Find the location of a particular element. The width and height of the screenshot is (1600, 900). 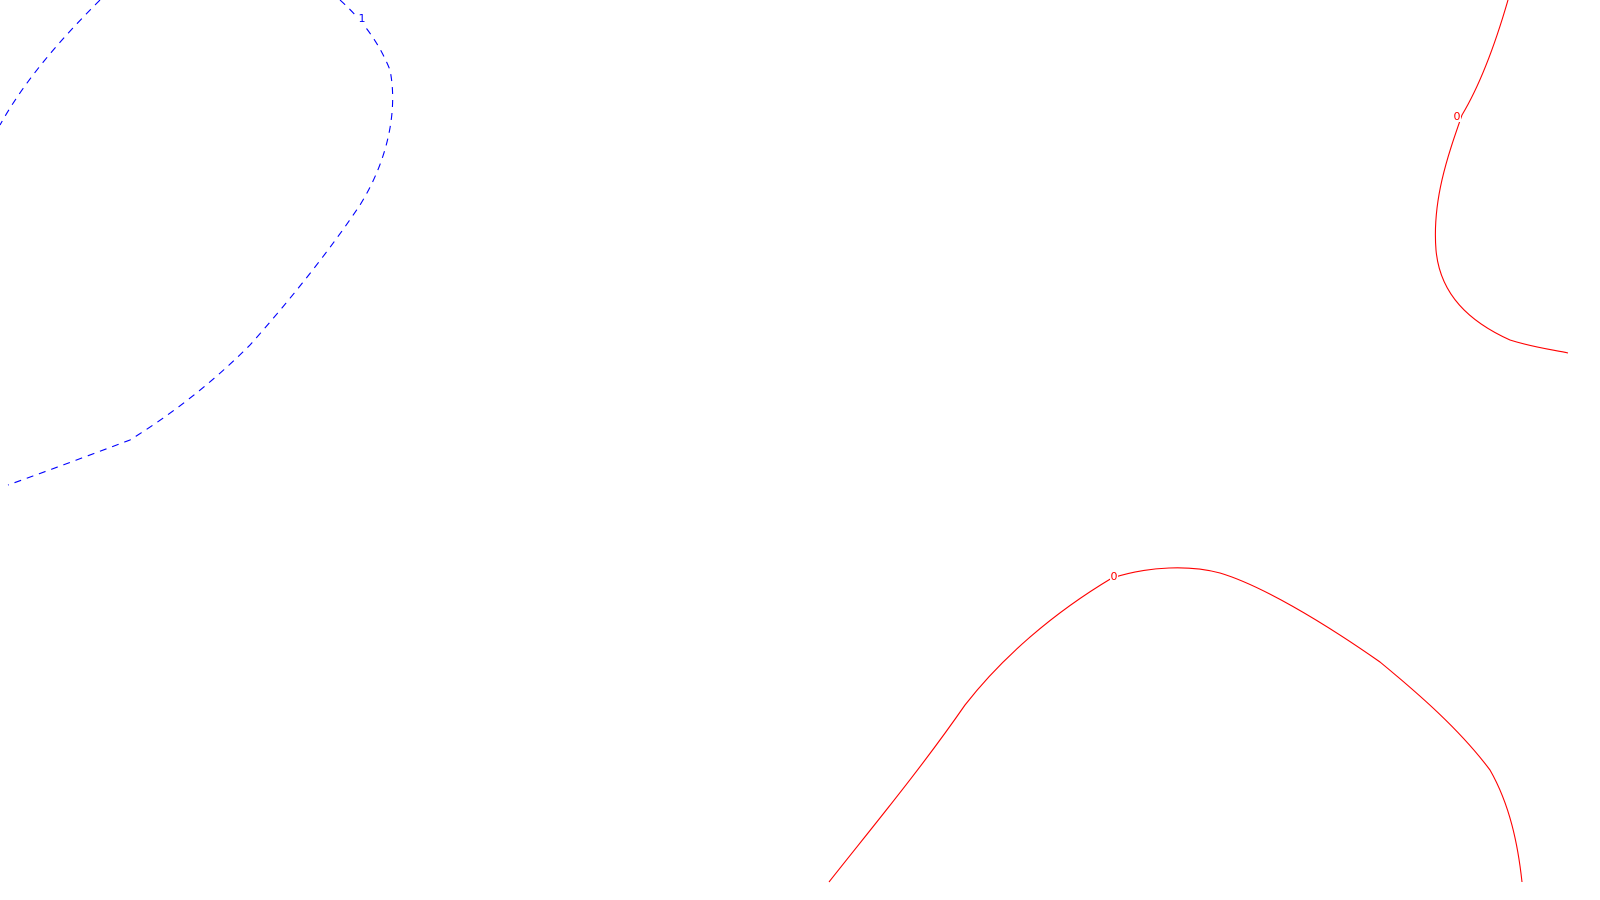

contour-label-level-1: 1 is located at coordinates (362, 18).